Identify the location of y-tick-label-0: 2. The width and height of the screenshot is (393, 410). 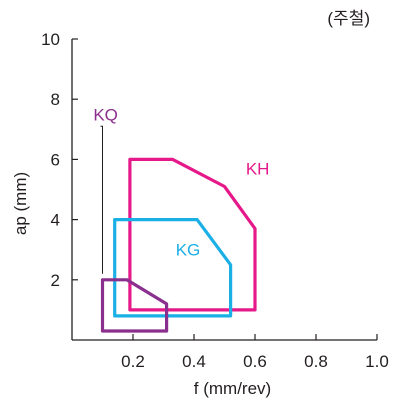
(55, 280).